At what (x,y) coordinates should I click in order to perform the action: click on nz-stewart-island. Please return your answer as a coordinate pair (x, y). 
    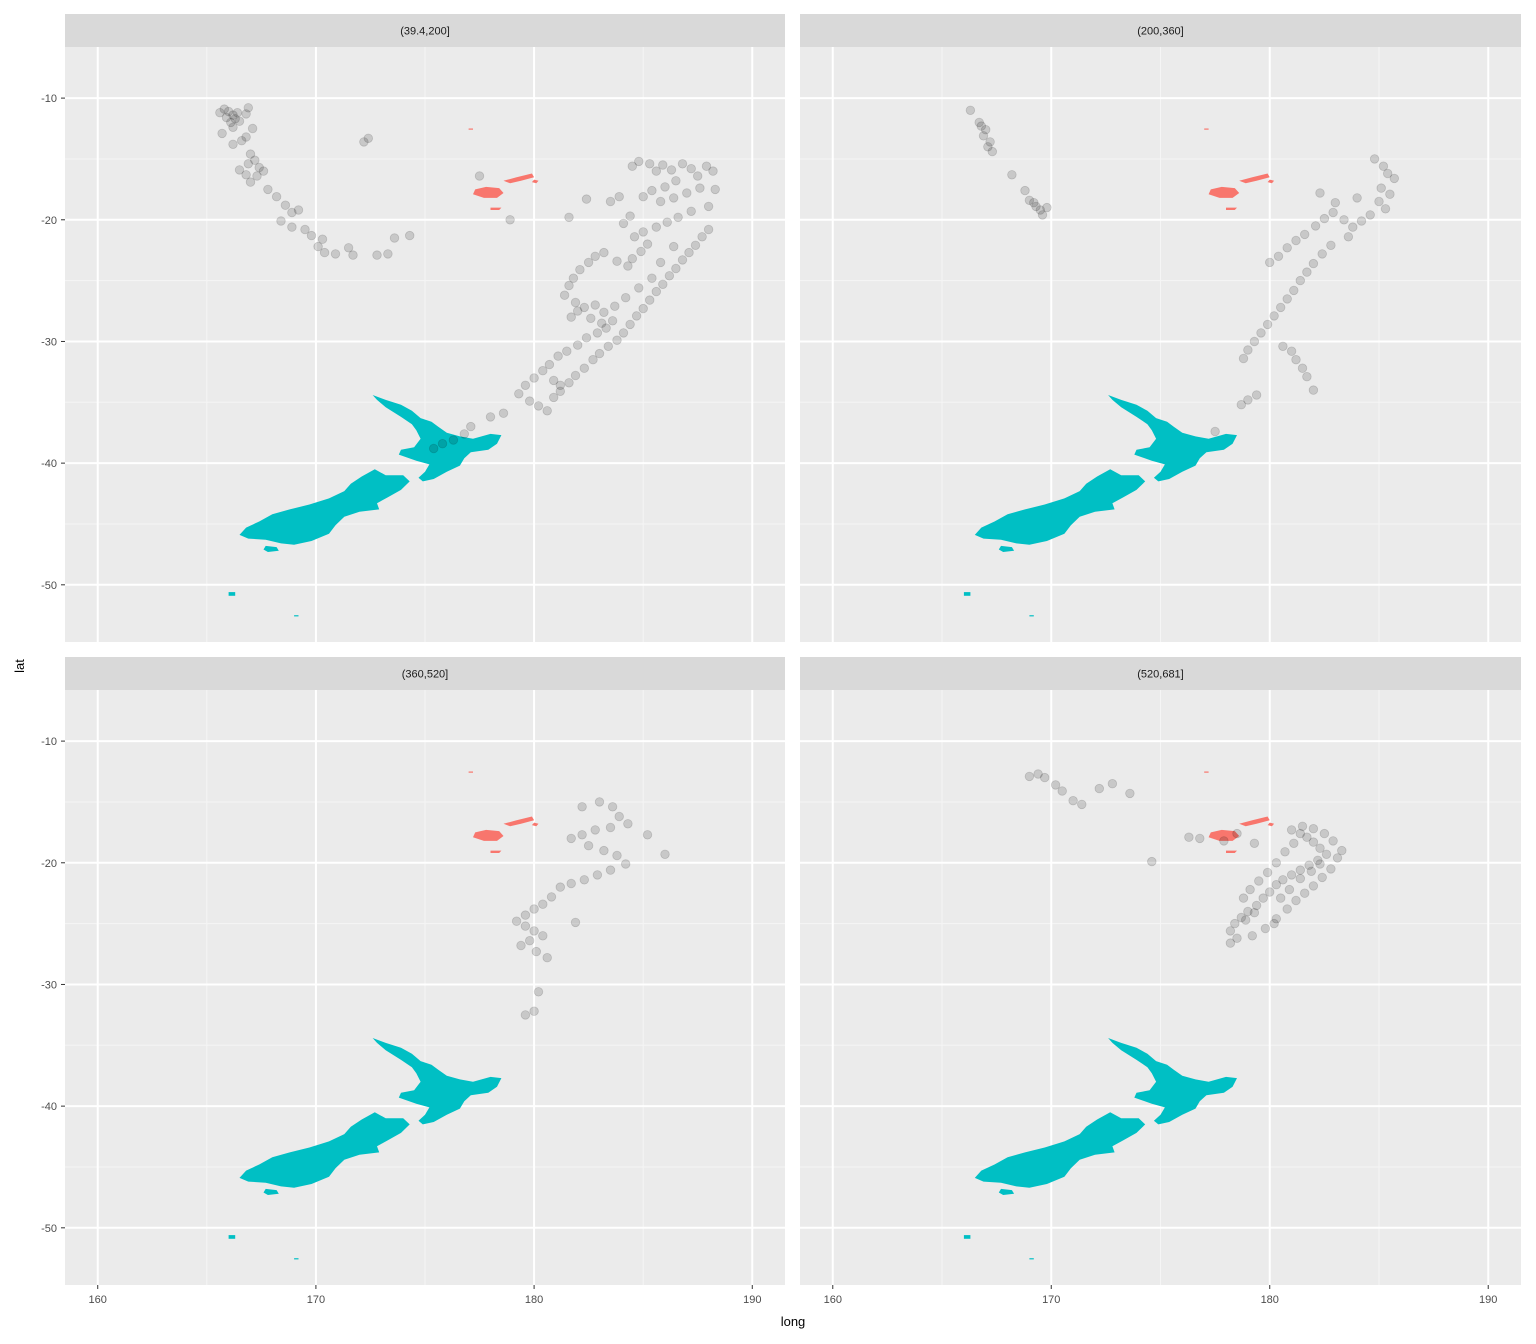
    Looking at the image, I should click on (271, 548).